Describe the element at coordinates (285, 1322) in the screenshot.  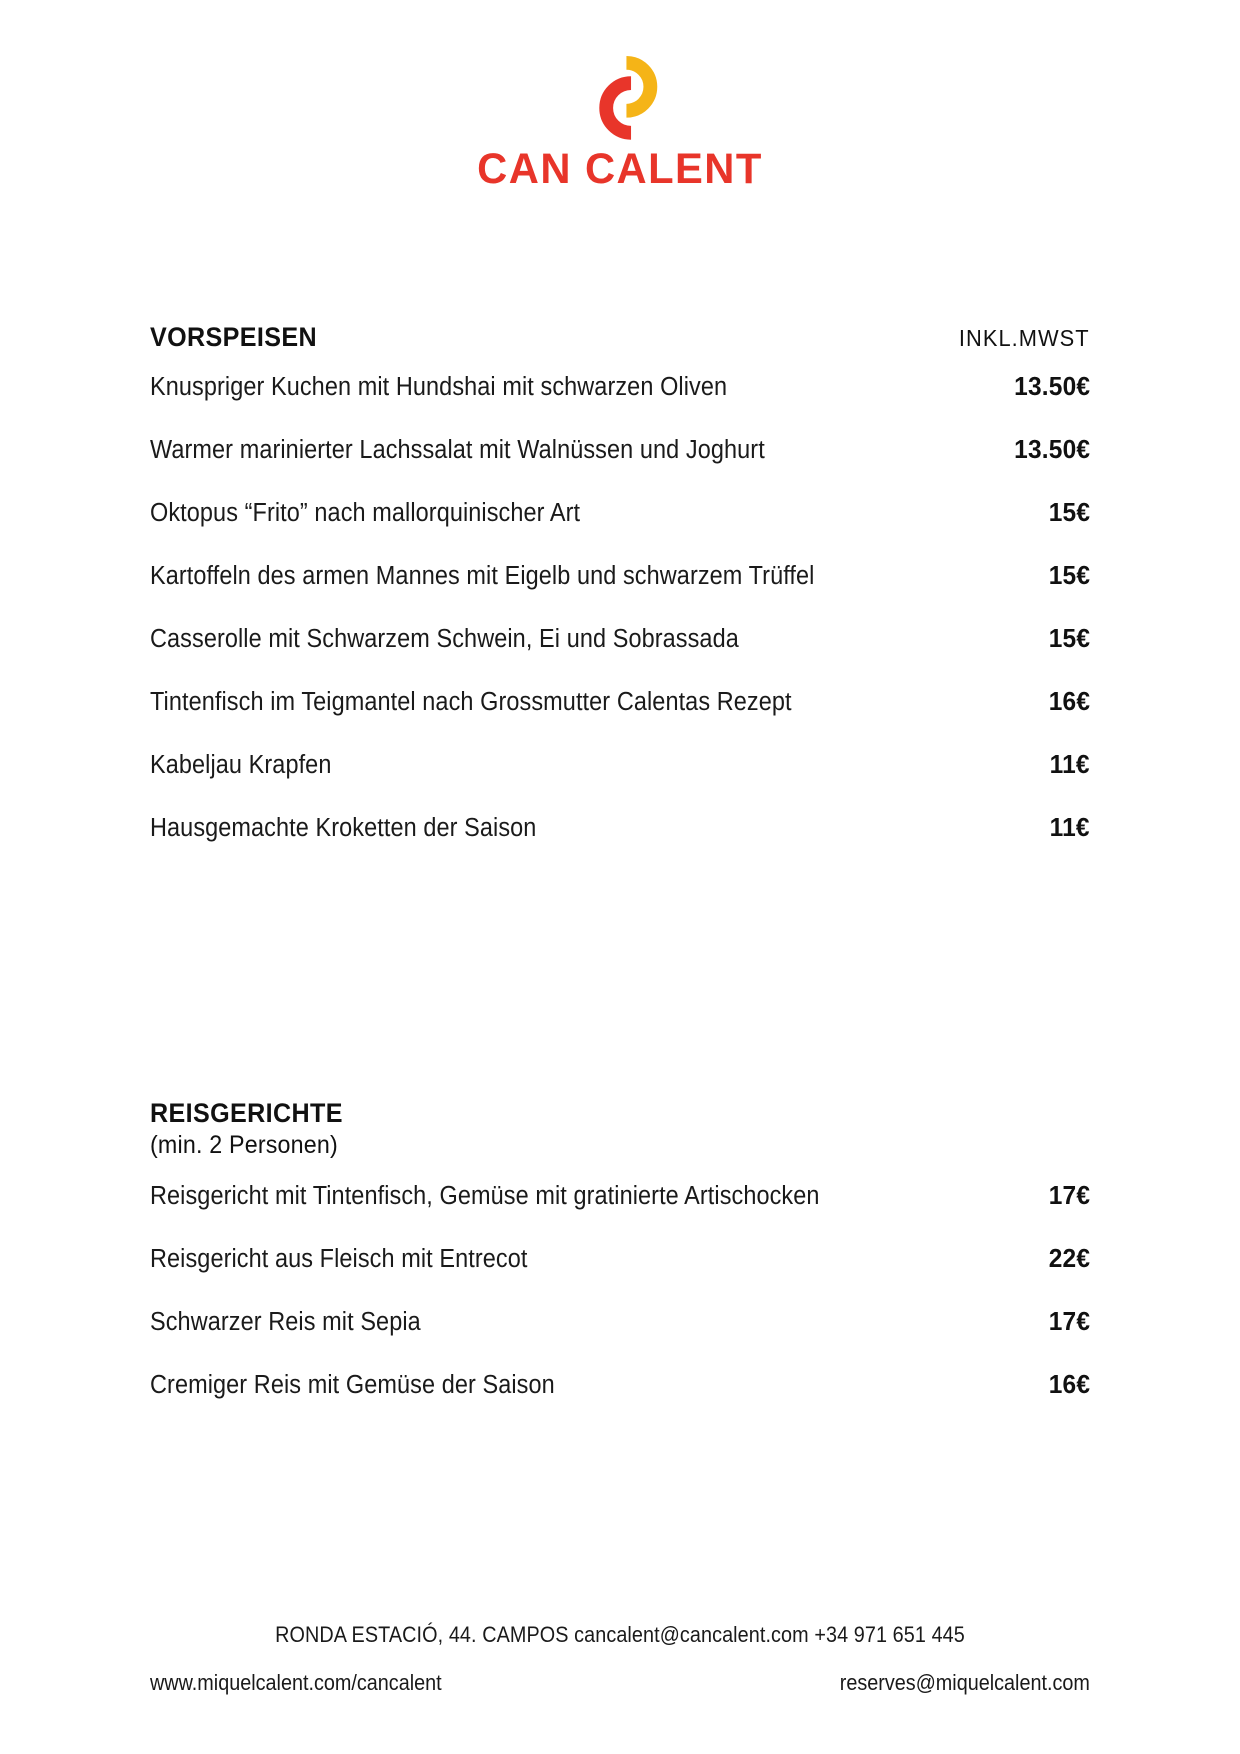
I see `item-name: Schwarzer Reis mit Sepia` at that location.